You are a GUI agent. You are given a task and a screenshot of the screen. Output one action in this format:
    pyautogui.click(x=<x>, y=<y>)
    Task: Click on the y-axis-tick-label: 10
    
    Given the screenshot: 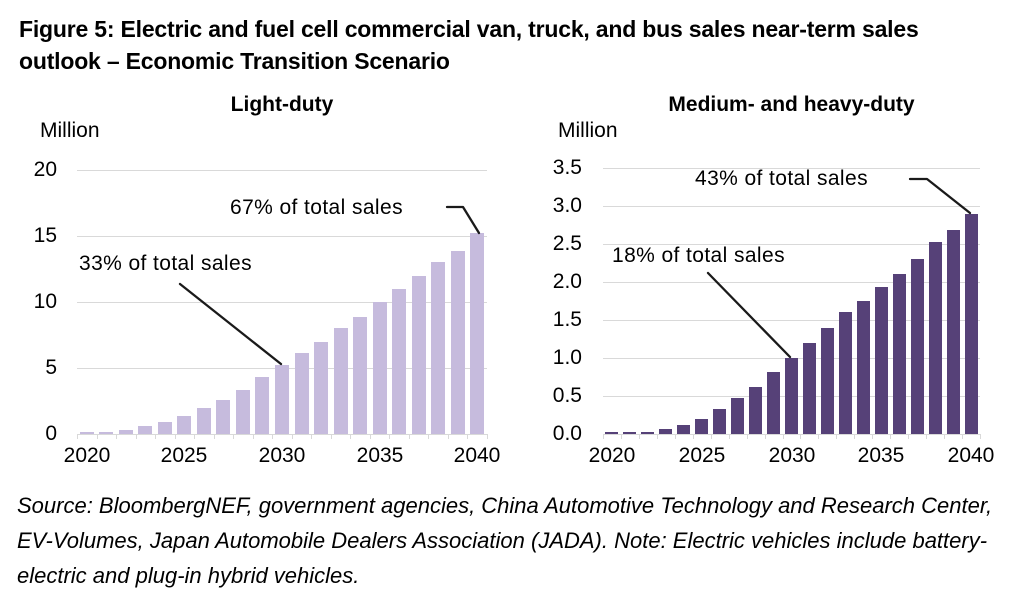 What is the action you would take?
    pyautogui.click(x=45, y=301)
    